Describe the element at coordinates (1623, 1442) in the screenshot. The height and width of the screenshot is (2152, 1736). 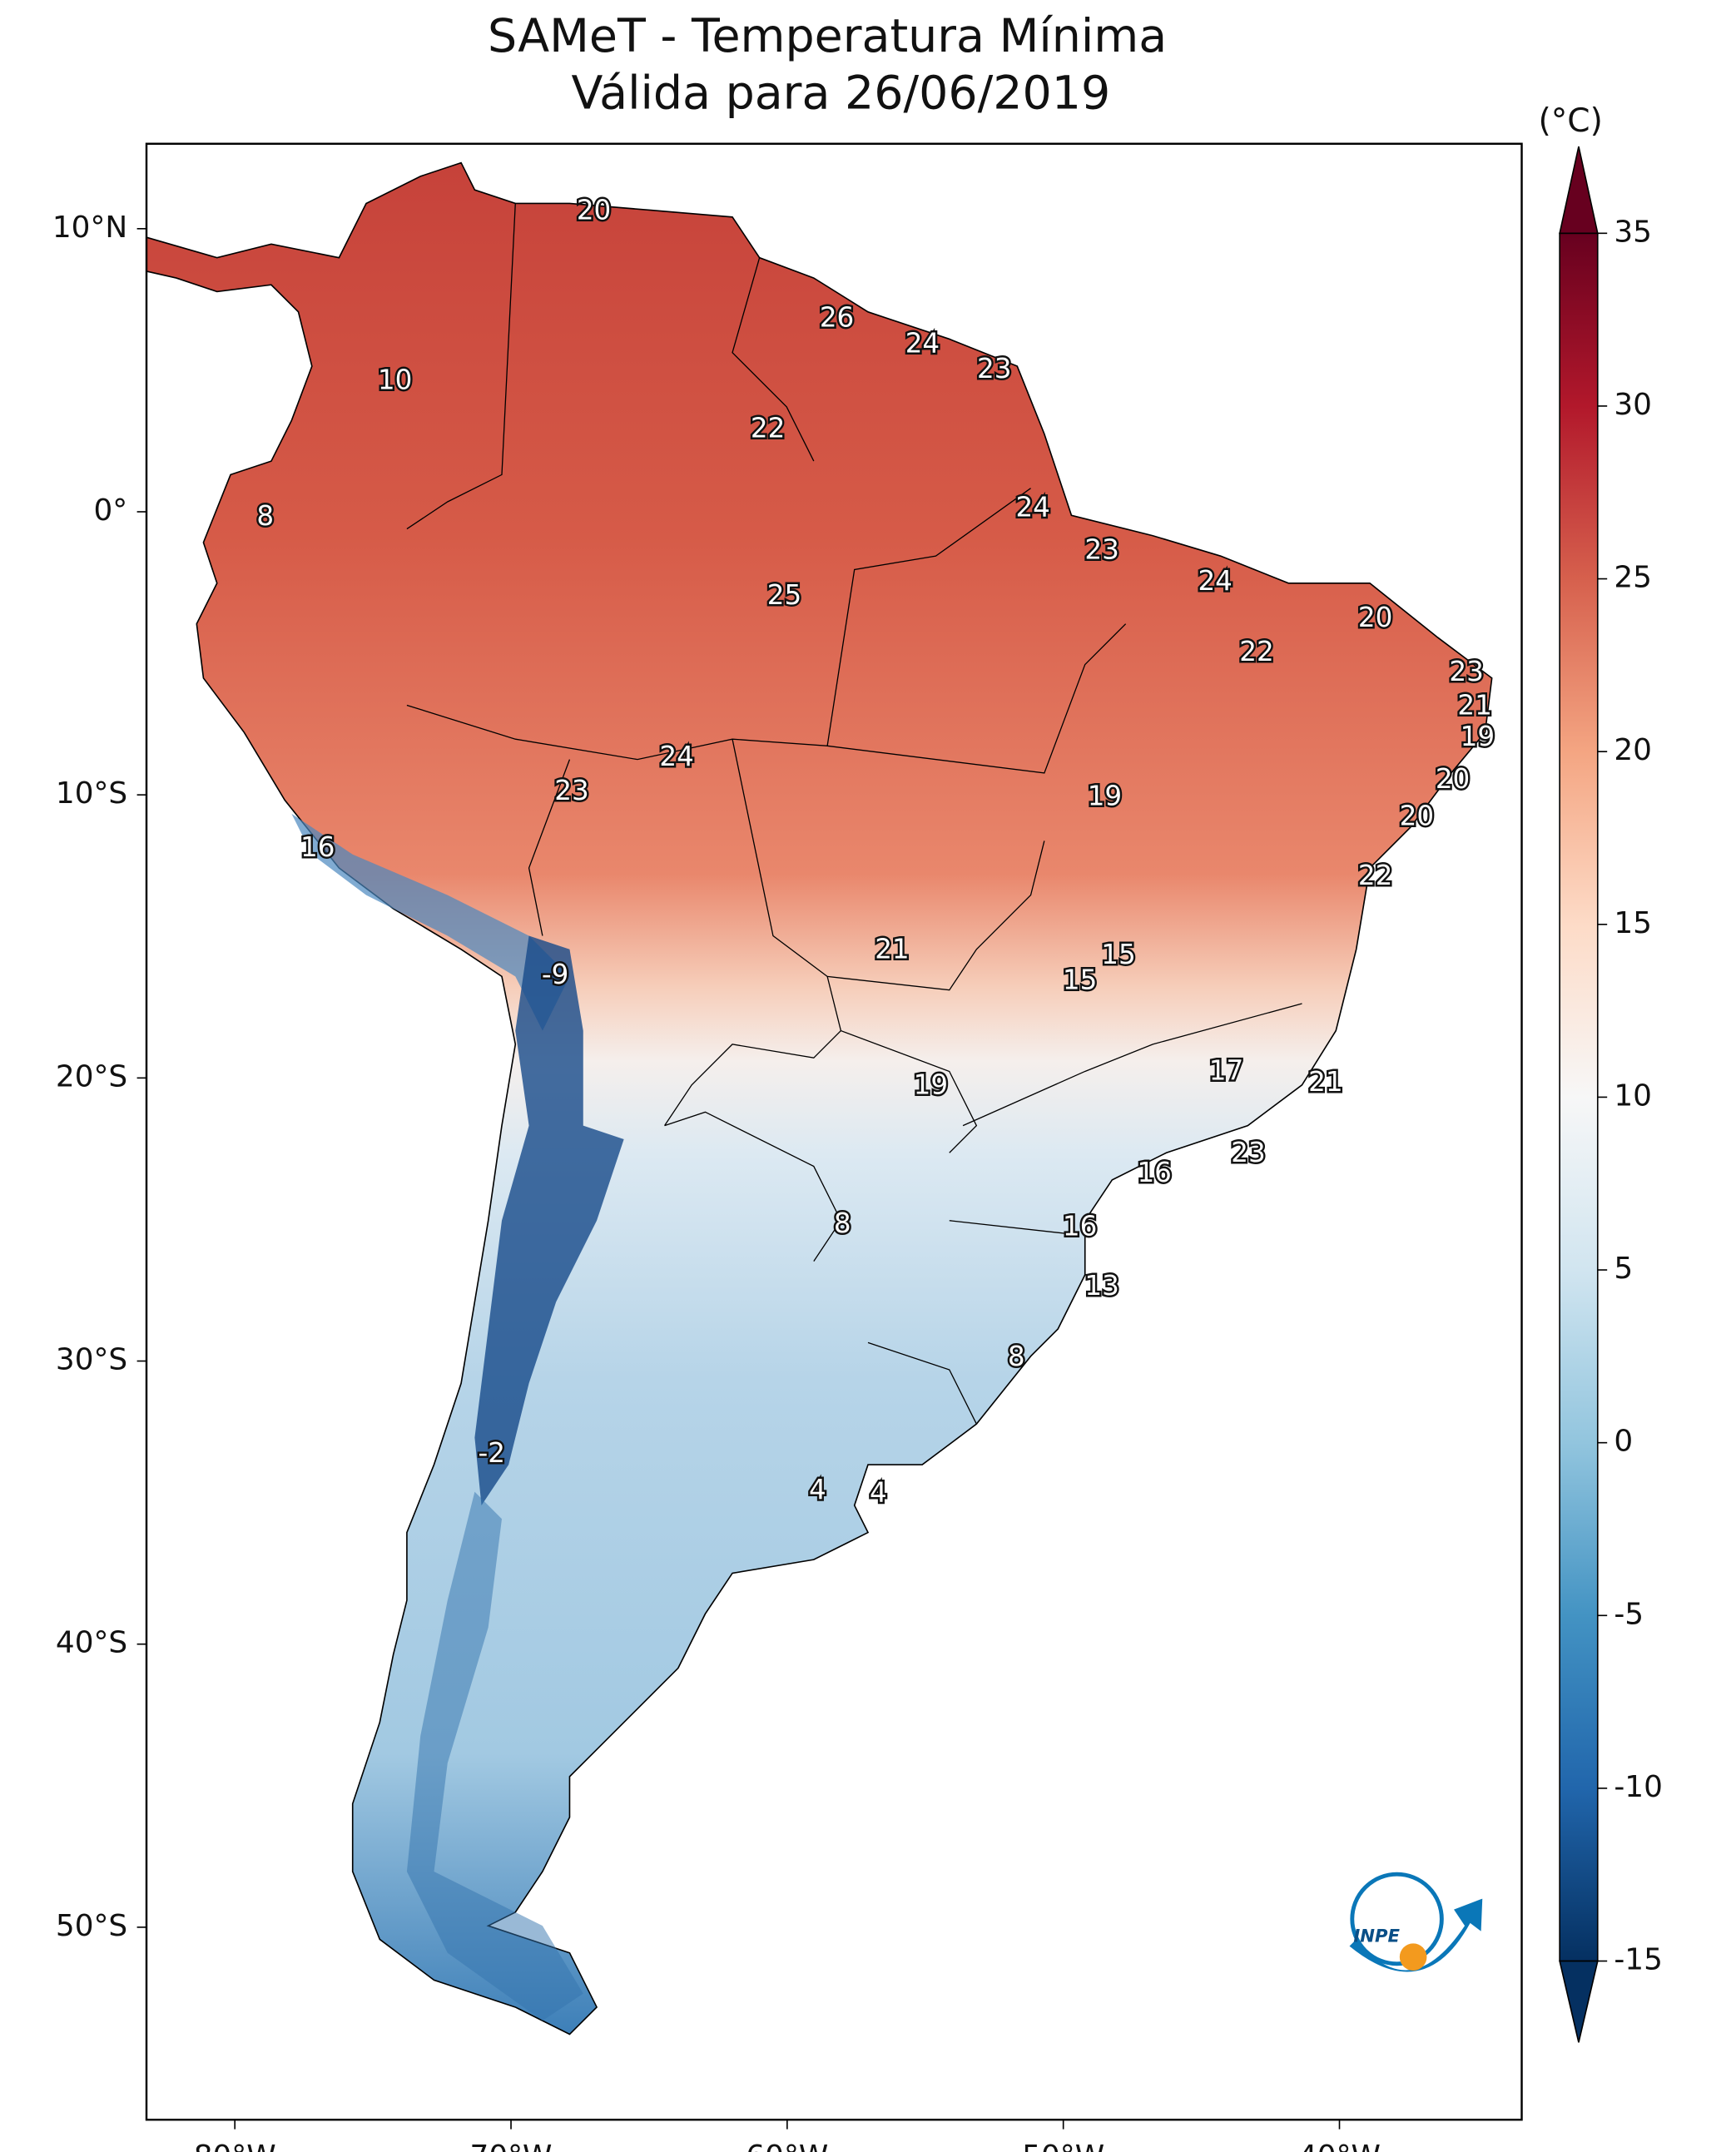
I see `colorbar-tick-label: 0` at that location.